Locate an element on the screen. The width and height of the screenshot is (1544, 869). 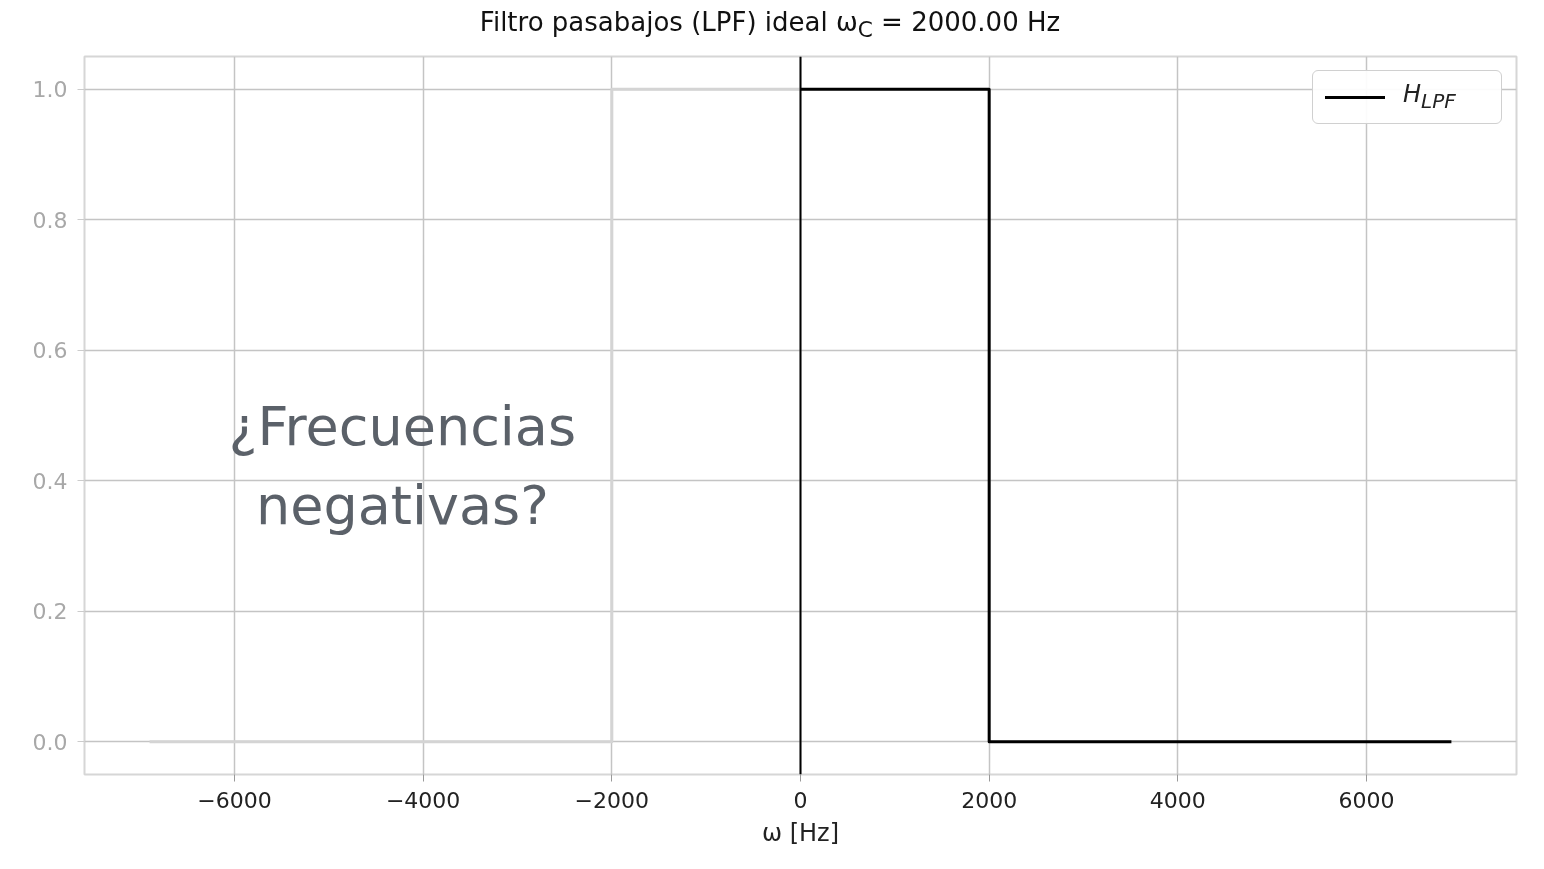
y-tick-label: 1.0 is located at coordinates (50, 90).